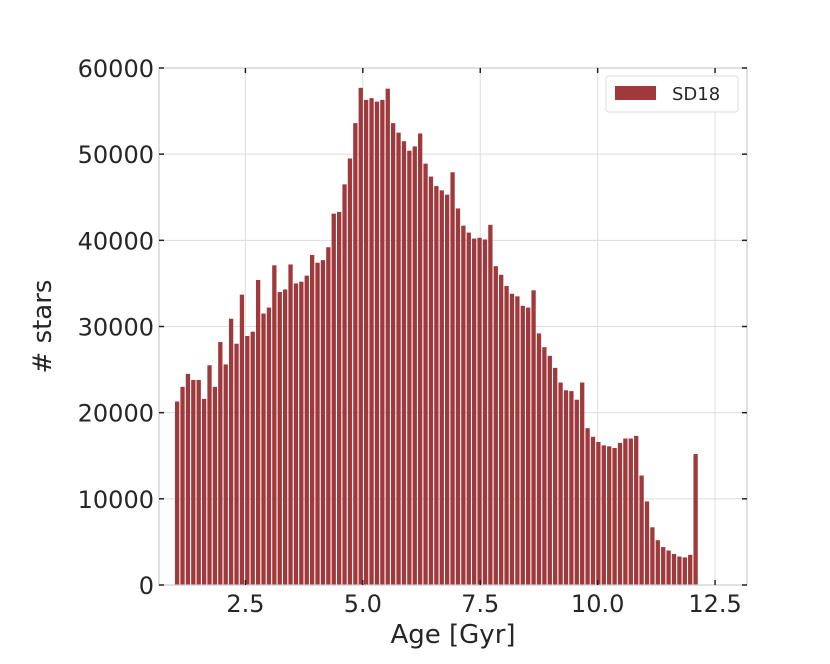  I want to click on y-tick-label: 0, so click(146, 586).